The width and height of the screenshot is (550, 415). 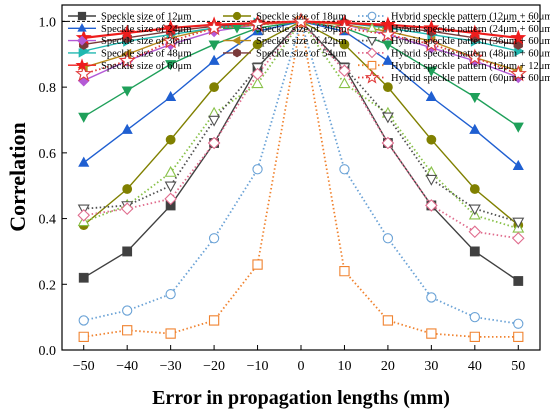 What do you see at coordinates (301, 366) in the screenshot?
I see `x-tick-label: 0` at bounding box center [301, 366].